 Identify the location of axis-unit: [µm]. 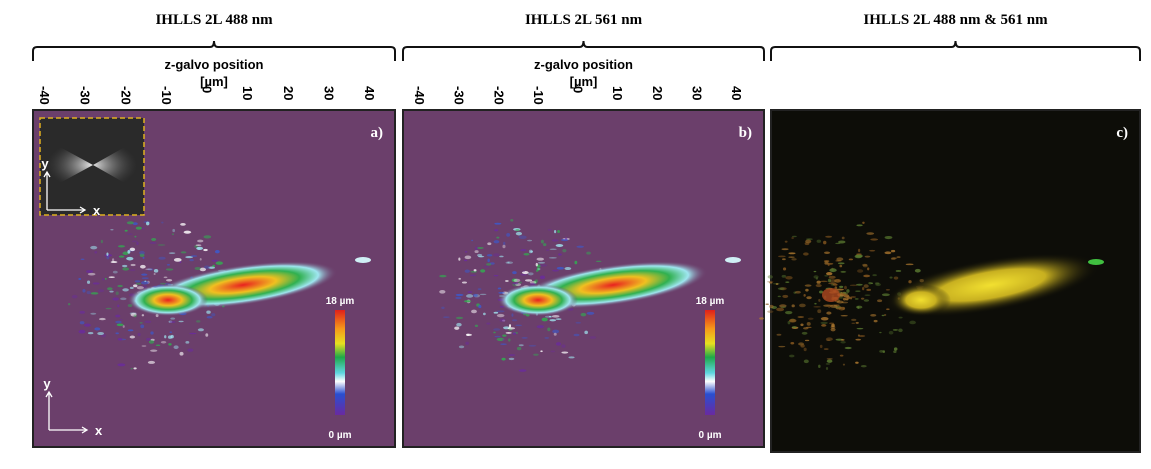
(584, 81).